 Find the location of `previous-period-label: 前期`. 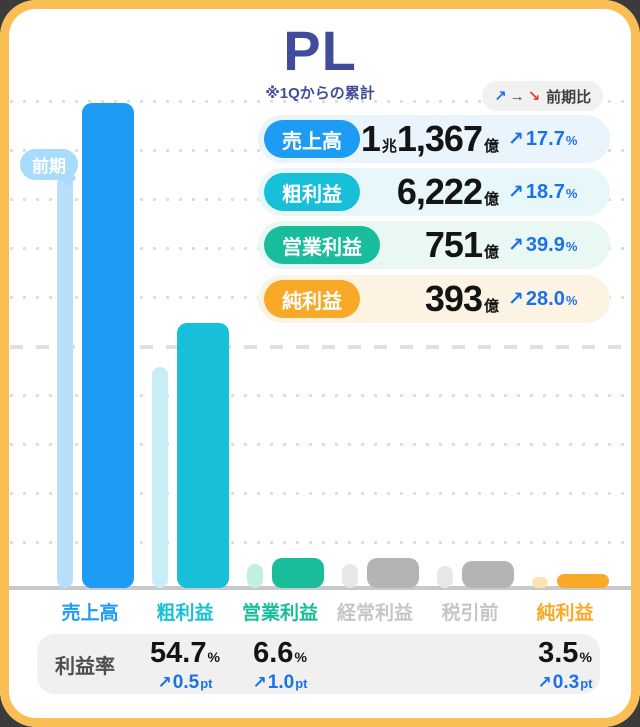

previous-period-label: 前期 is located at coordinates (49, 166).